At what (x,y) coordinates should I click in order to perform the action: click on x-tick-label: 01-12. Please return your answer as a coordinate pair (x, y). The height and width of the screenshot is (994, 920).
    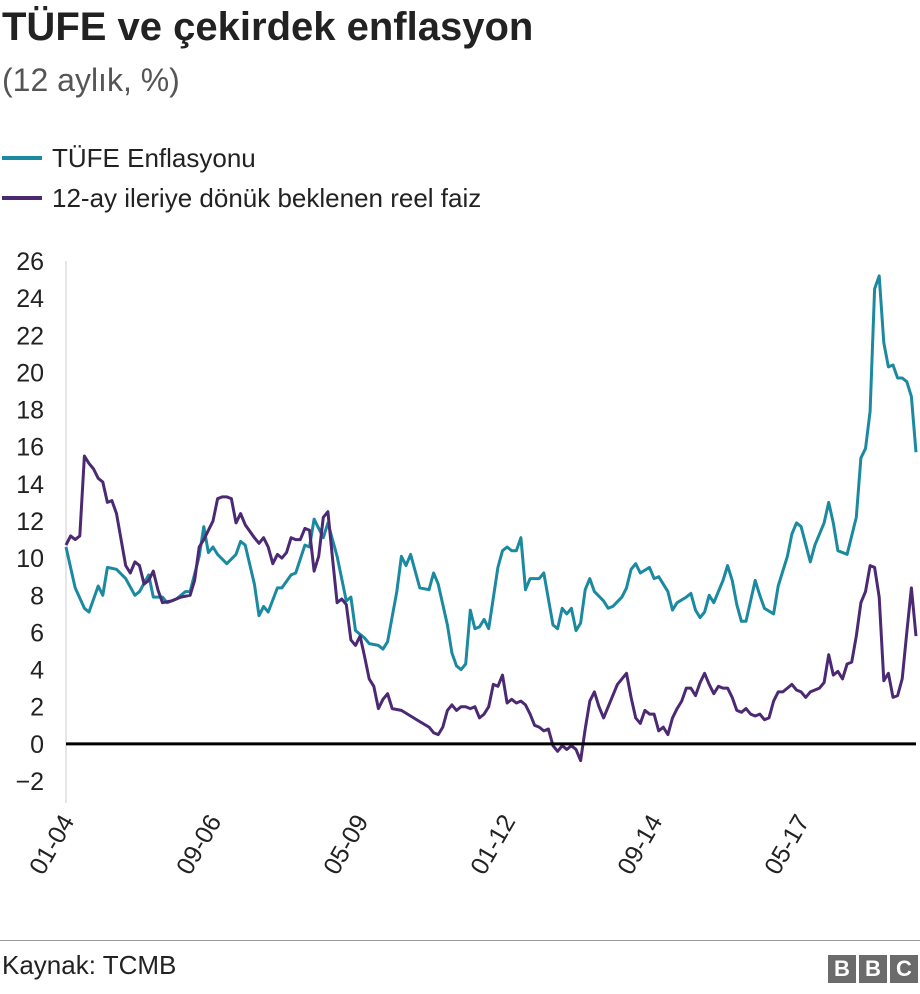
    Looking at the image, I should click on (493, 844).